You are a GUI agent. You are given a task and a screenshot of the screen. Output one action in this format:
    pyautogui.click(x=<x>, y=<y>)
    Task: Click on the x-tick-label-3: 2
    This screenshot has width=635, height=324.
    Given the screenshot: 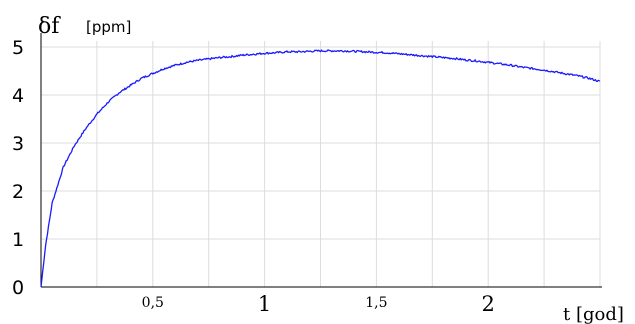 What is the action you would take?
    pyautogui.click(x=488, y=304)
    